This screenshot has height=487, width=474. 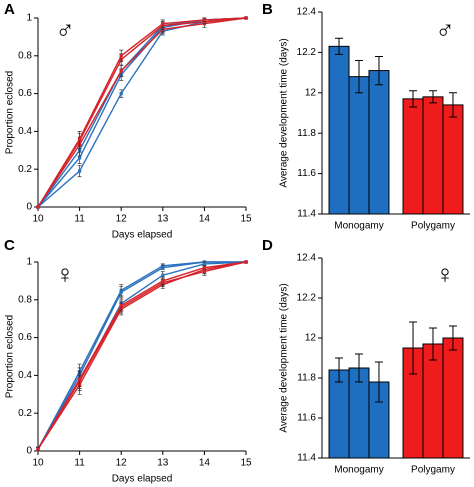 I want to click on y-tick-label: 11.6, so click(x=306, y=418).